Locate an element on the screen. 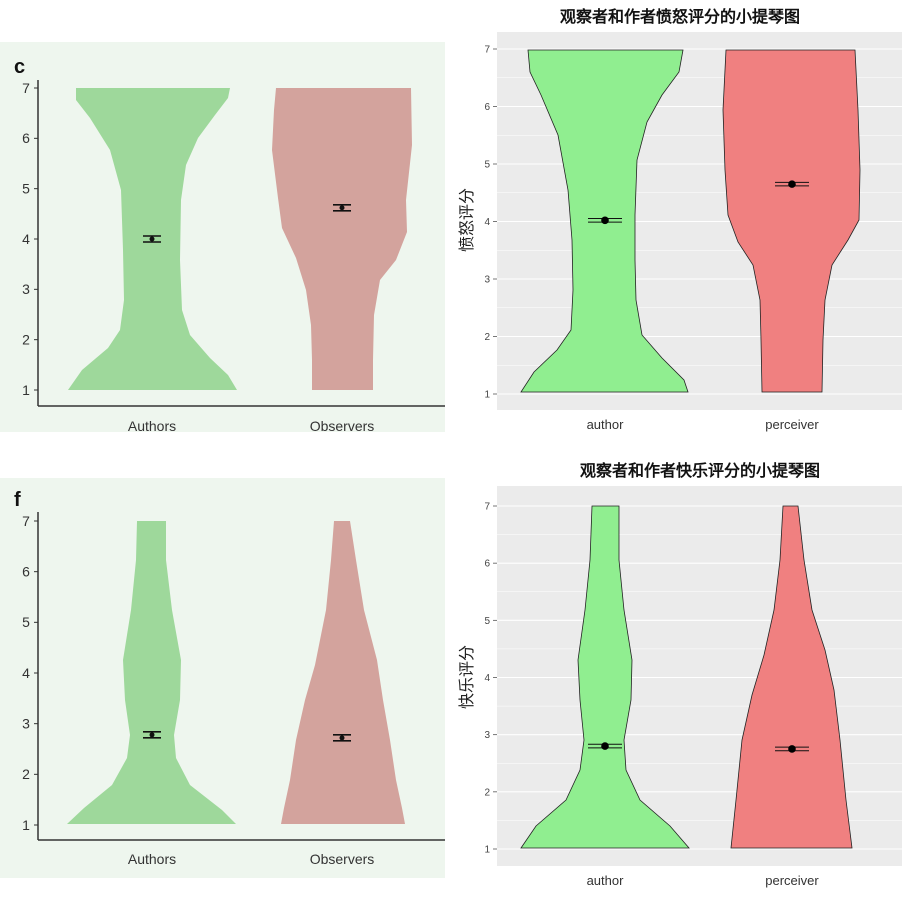 This screenshot has height=909, width=909. panel-happiness-x-label-perceiver: perceiver is located at coordinates (792, 880).